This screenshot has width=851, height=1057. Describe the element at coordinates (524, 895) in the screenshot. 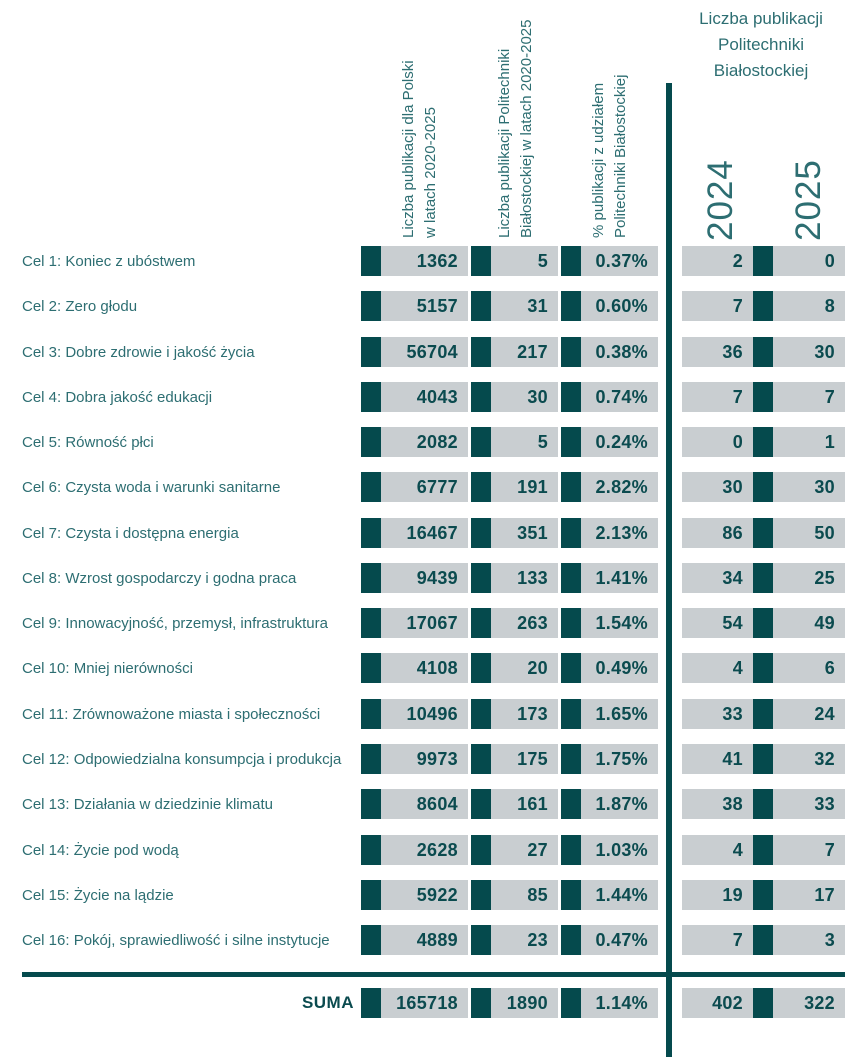

I see `cell-pb-total: 85` at that location.